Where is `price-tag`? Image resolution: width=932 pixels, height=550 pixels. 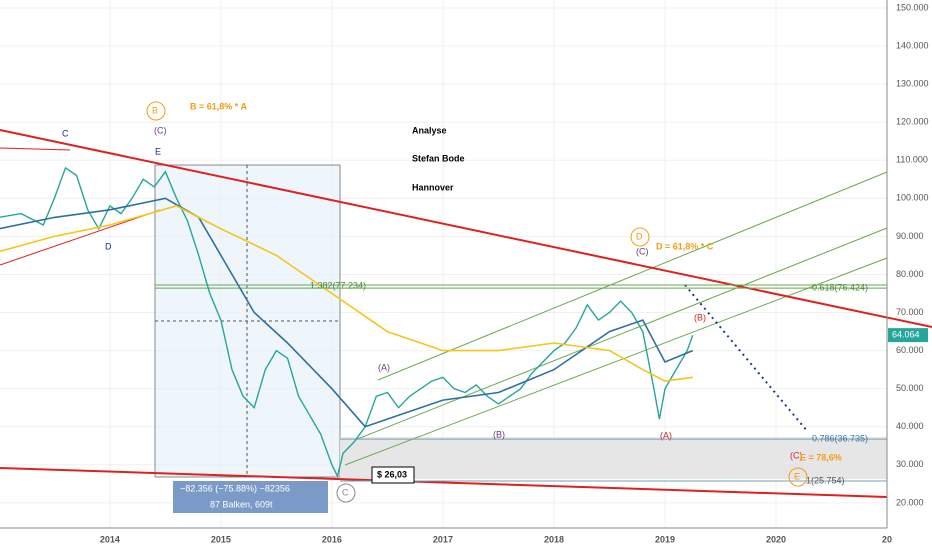 price-tag is located at coordinates (393, 475).